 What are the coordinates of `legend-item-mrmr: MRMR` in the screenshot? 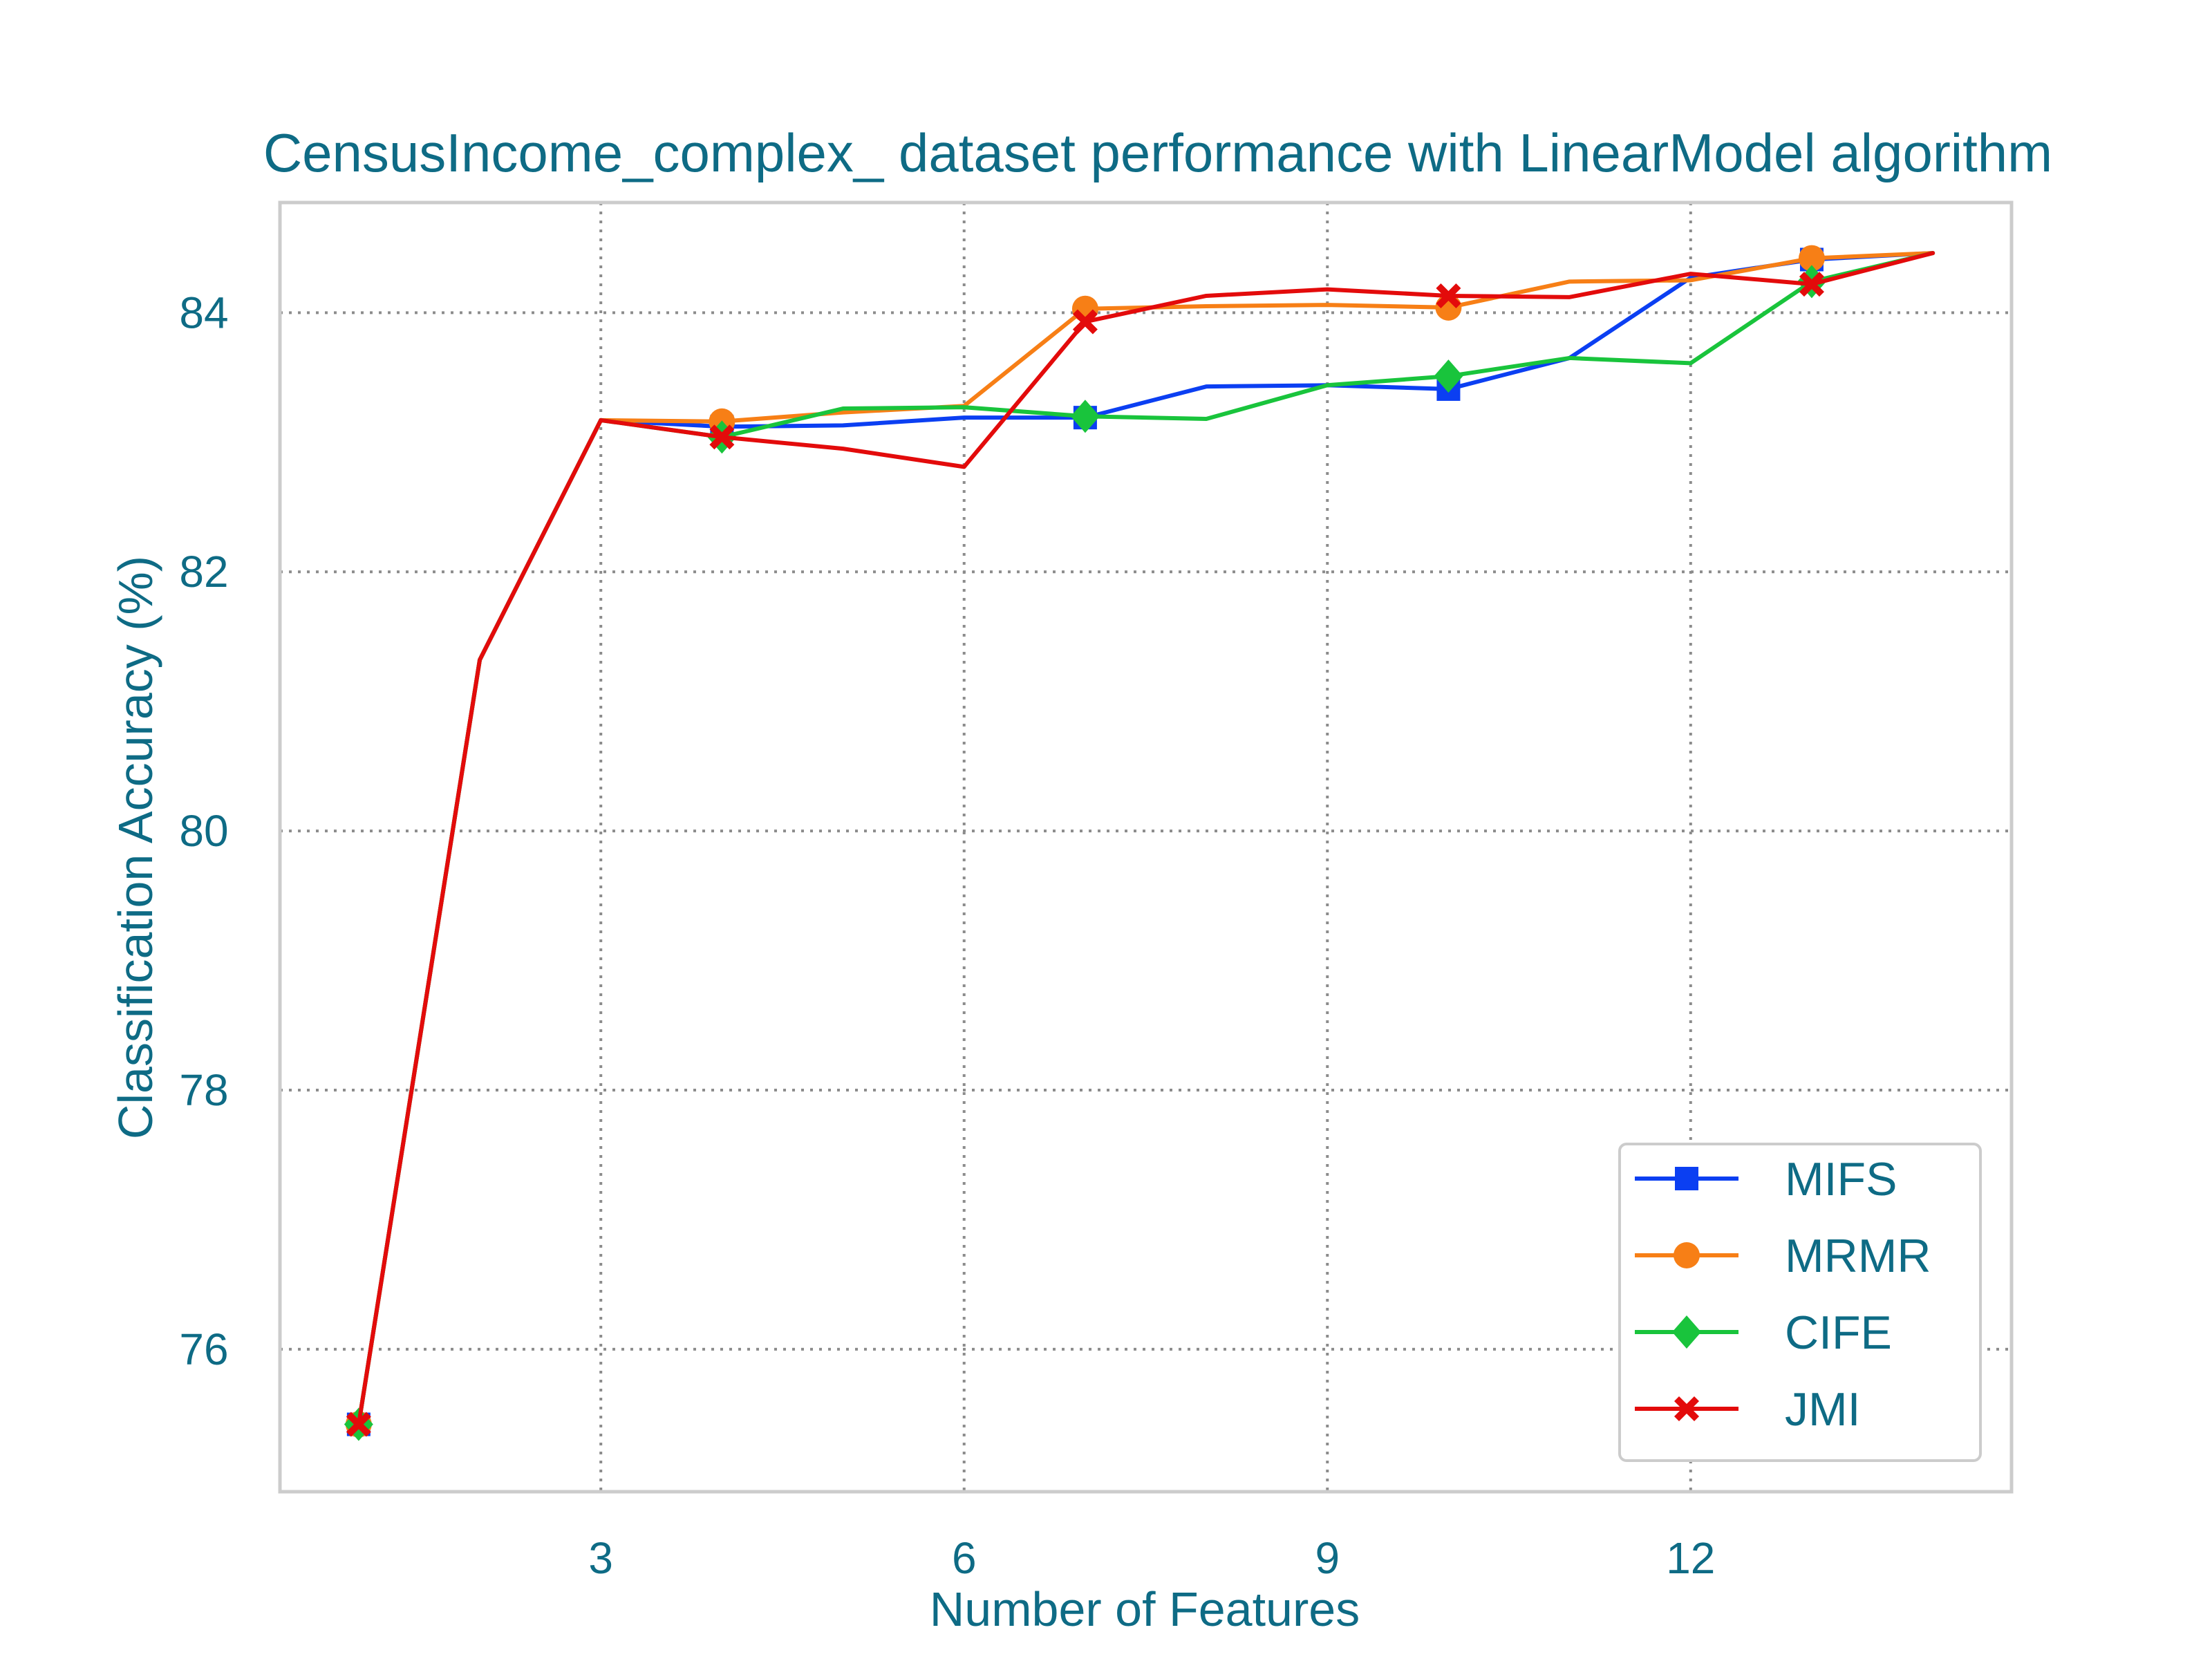 It's located at (1783, 1256).